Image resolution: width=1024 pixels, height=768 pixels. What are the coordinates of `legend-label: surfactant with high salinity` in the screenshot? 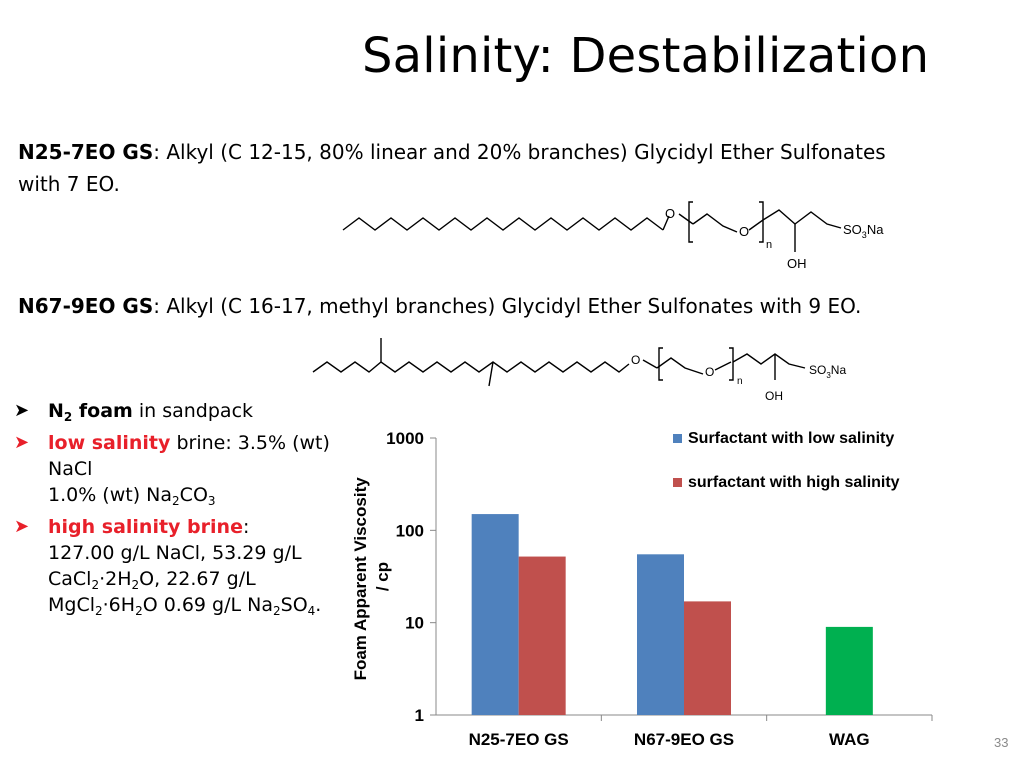 It's located at (794, 482).